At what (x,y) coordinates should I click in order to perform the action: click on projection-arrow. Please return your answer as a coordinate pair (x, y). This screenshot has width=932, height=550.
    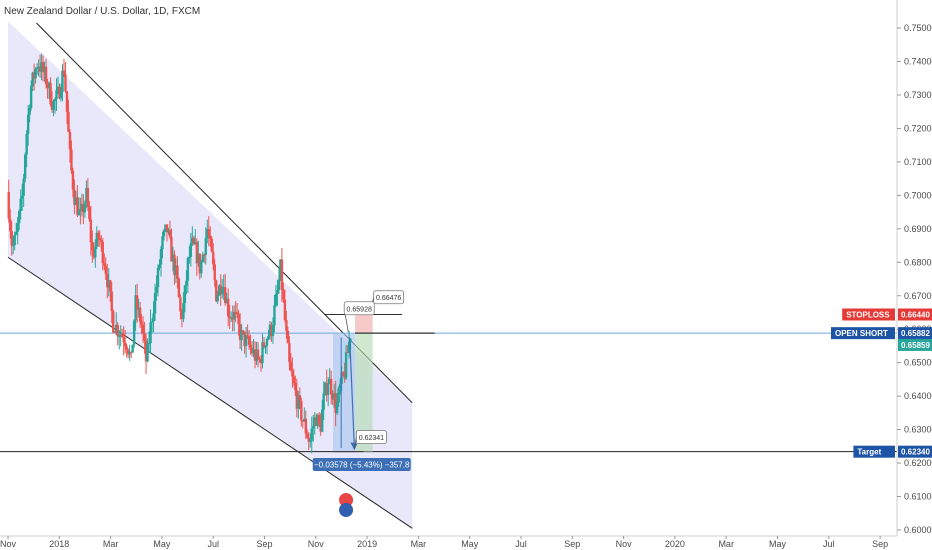
    Looking at the image, I should click on (352, 393).